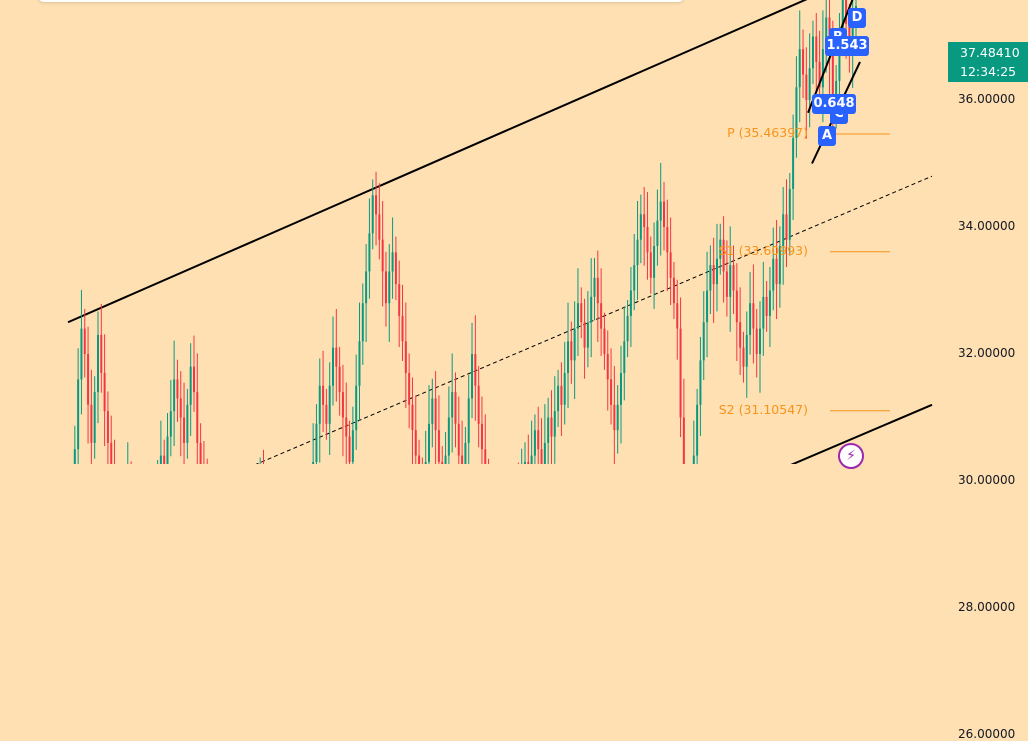  What do you see at coordinates (847, 46) in the screenshot?
I see `wave-ratio-label: 1.543` at bounding box center [847, 46].